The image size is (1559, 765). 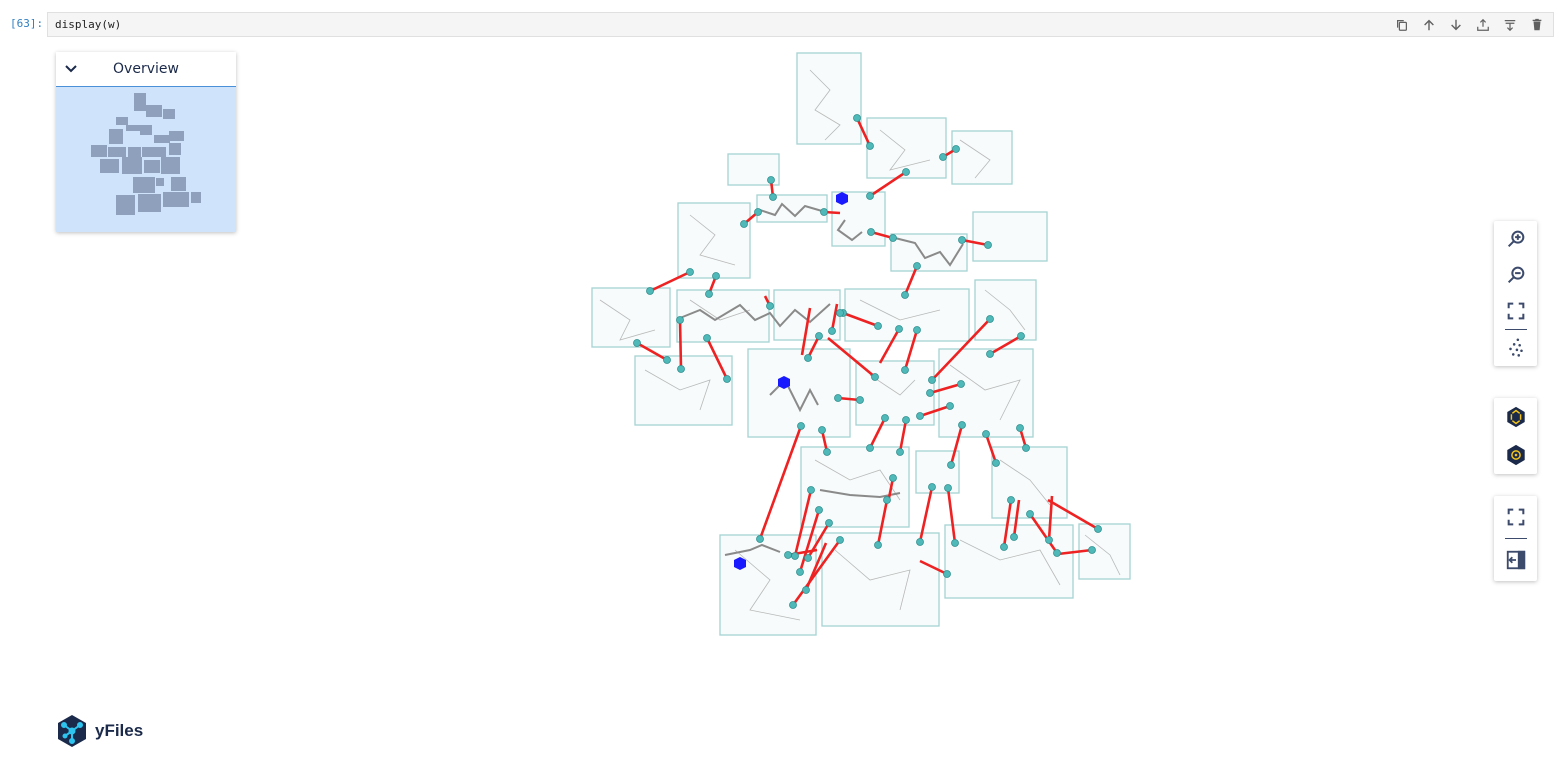 I want to click on overview-minimap, so click(x=146, y=159).